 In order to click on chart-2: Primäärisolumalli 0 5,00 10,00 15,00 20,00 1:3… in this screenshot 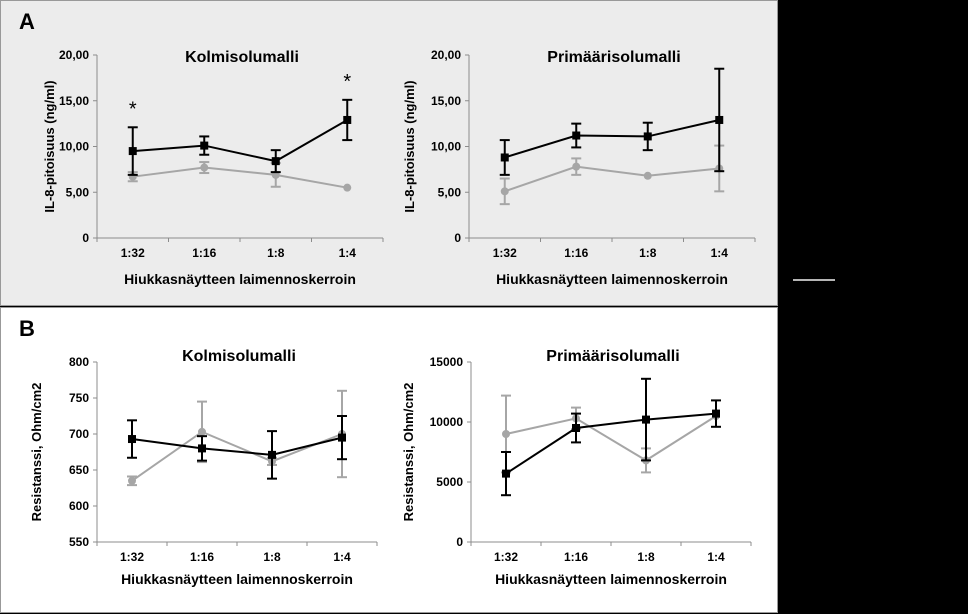, I will do `click(579, 167)`.